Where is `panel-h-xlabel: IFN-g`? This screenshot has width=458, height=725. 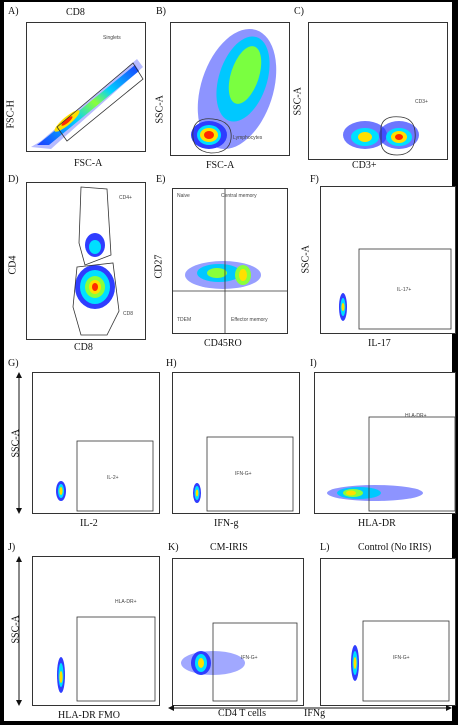
panel-h-xlabel: IFN-g is located at coordinates (226, 523).